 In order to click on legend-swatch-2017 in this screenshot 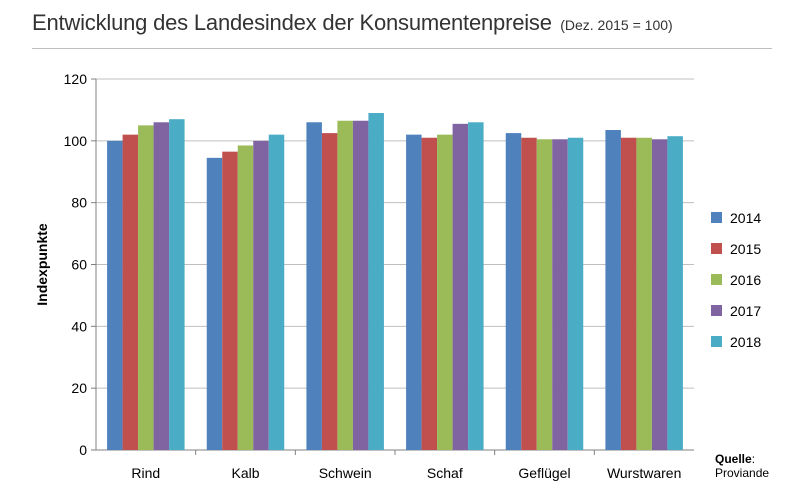, I will do `click(716, 310)`.